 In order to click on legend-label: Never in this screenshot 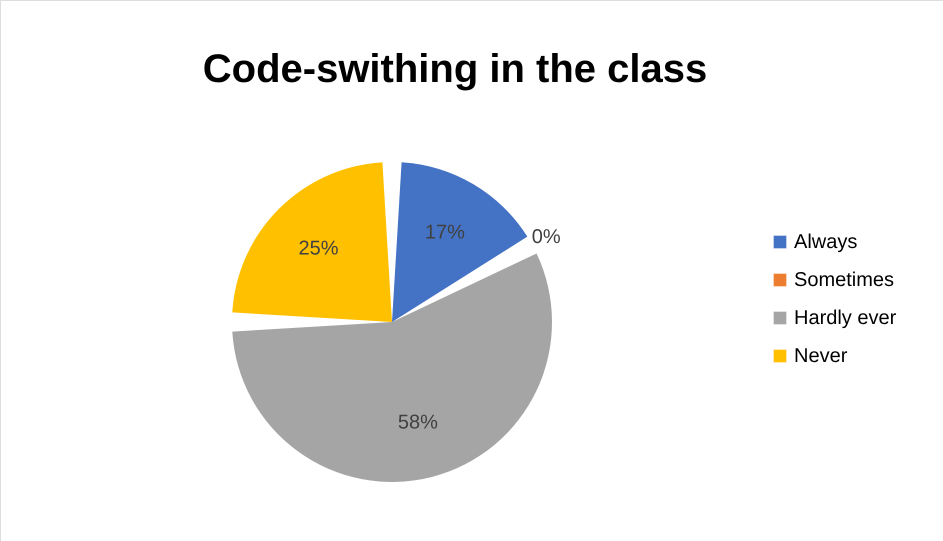, I will do `click(821, 356)`.